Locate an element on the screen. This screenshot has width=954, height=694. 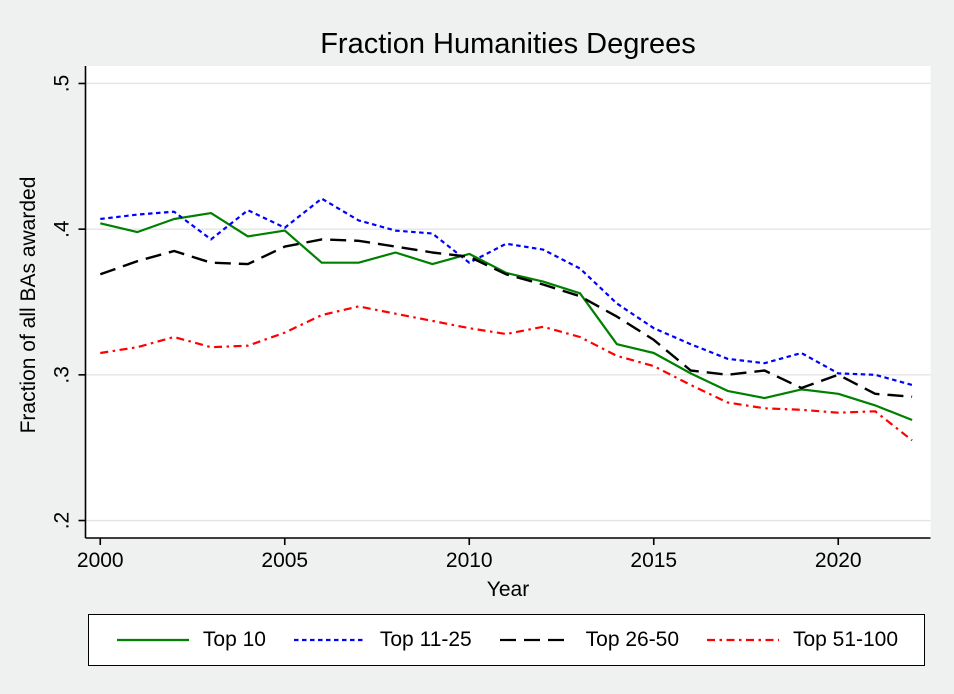
legend: Top 10 Top 11-25 Top 26-50 Top 51-100 is located at coordinates (506, 640).